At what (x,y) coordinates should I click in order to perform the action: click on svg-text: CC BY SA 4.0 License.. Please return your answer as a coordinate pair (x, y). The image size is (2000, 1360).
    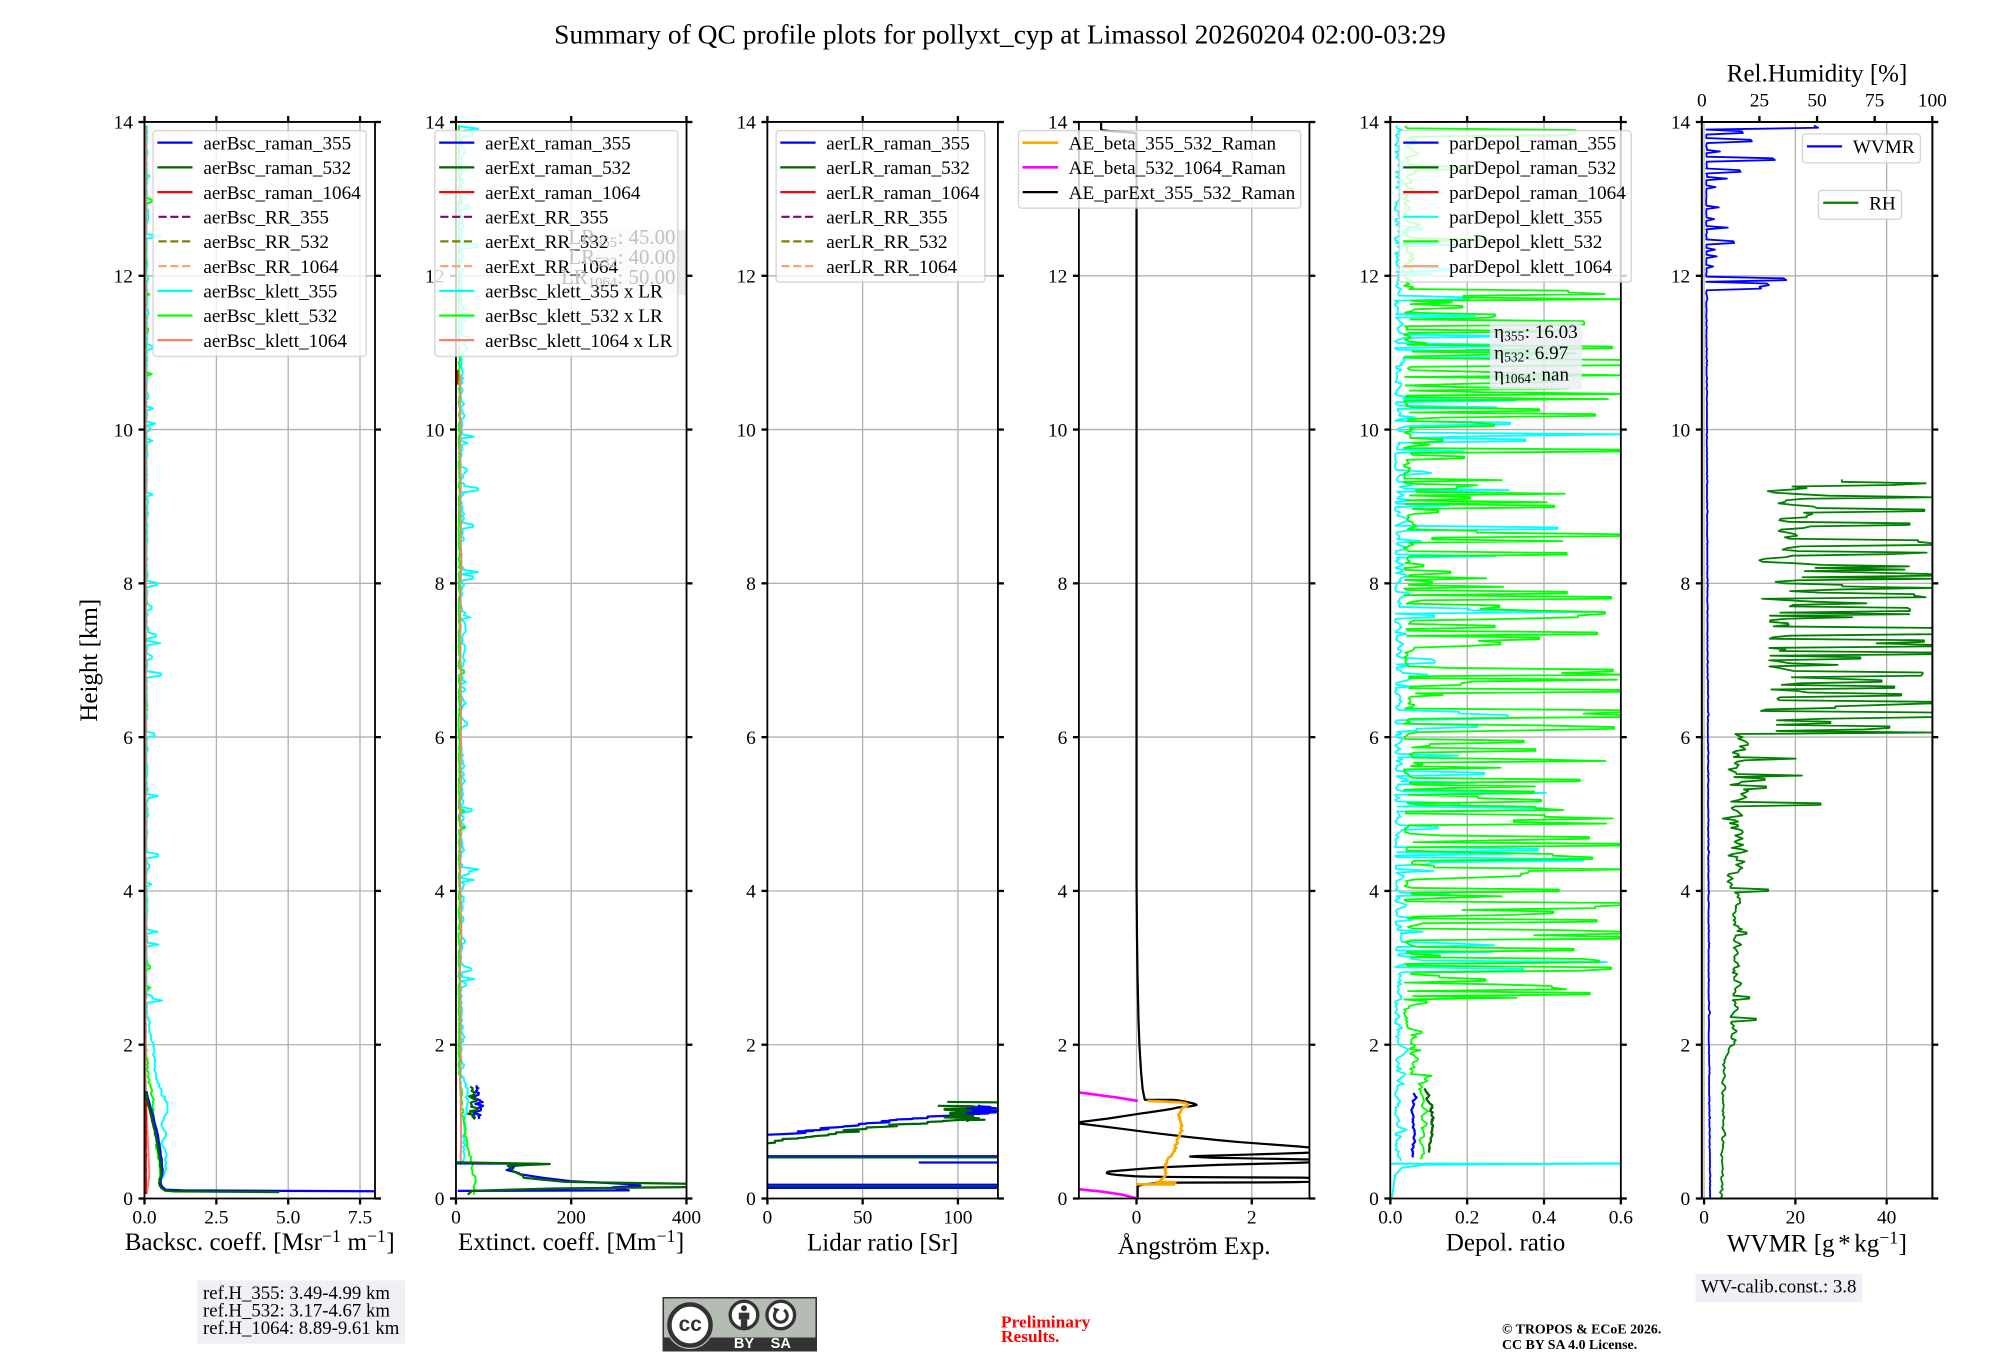
    Looking at the image, I should click on (1569, 1345).